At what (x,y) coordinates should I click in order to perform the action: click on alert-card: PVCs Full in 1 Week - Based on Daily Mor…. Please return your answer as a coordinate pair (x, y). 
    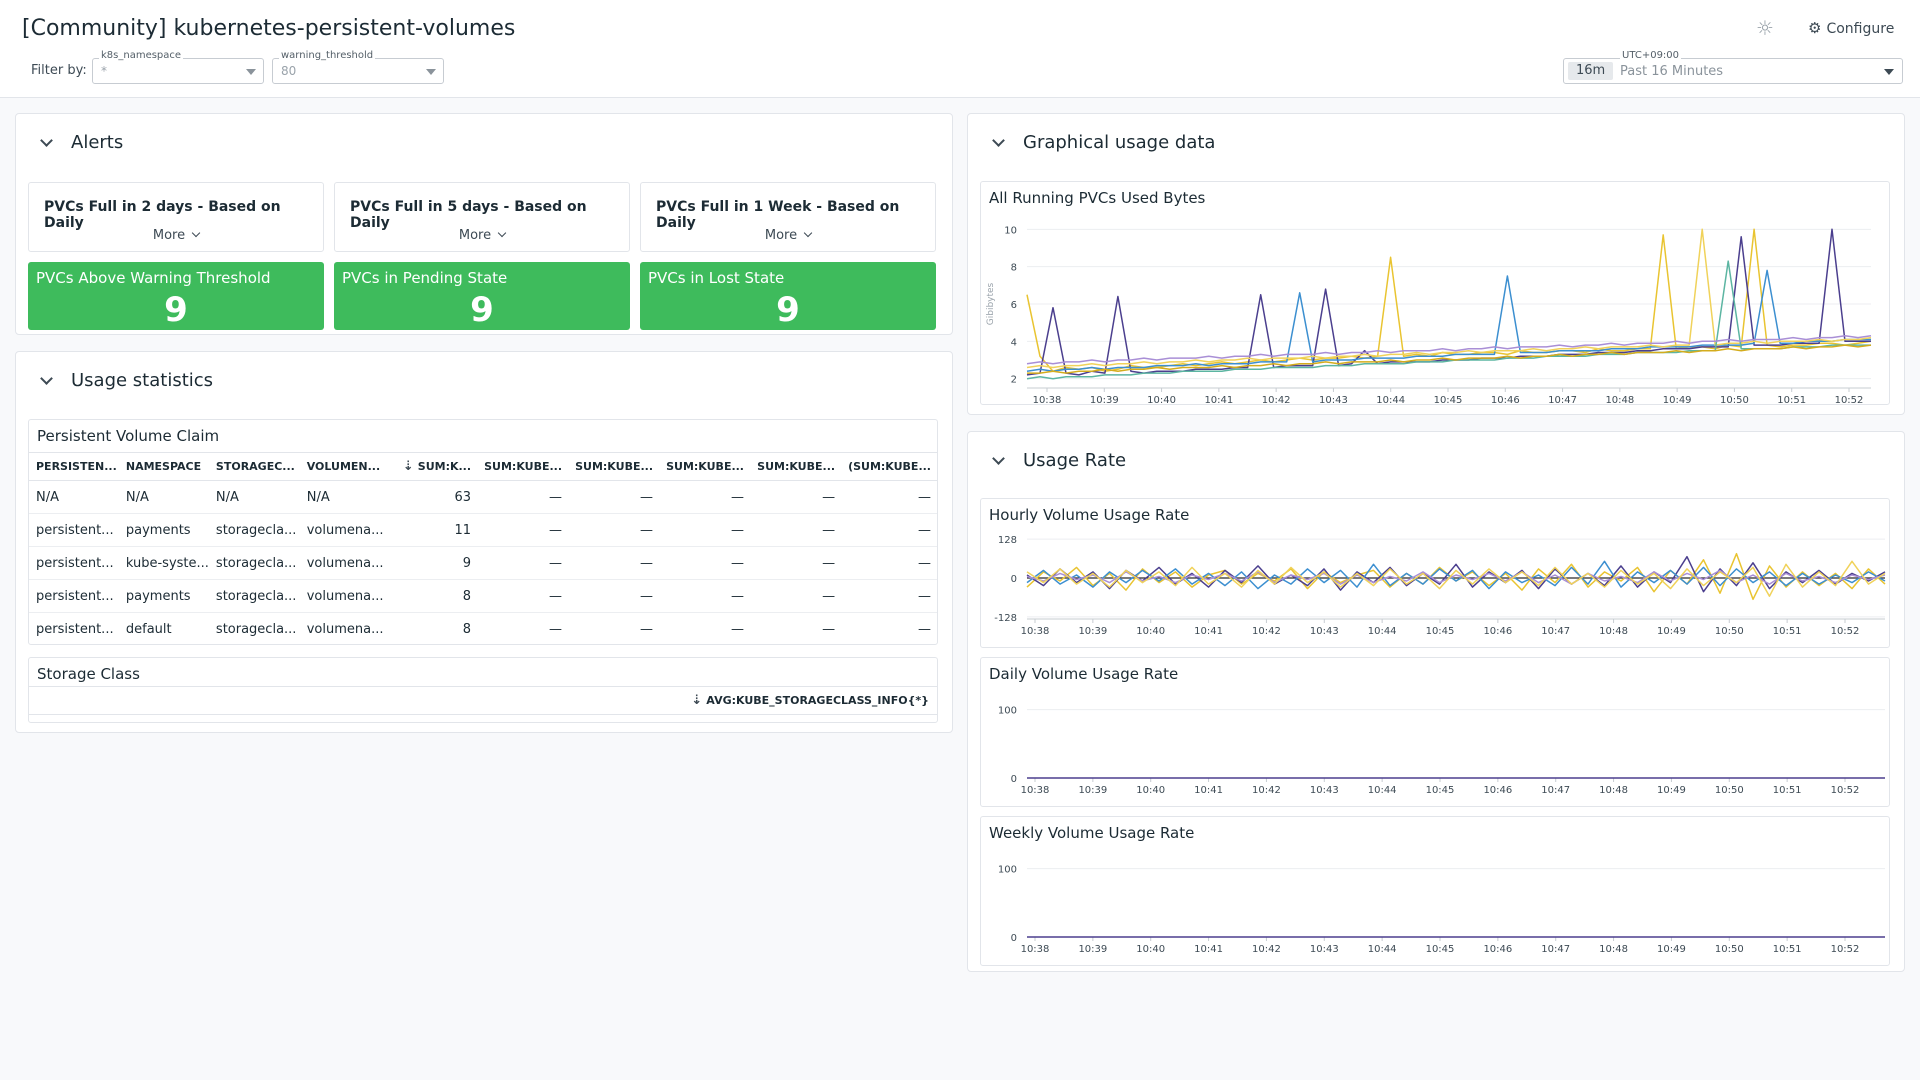
    Looking at the image, I should click on (788, 217).